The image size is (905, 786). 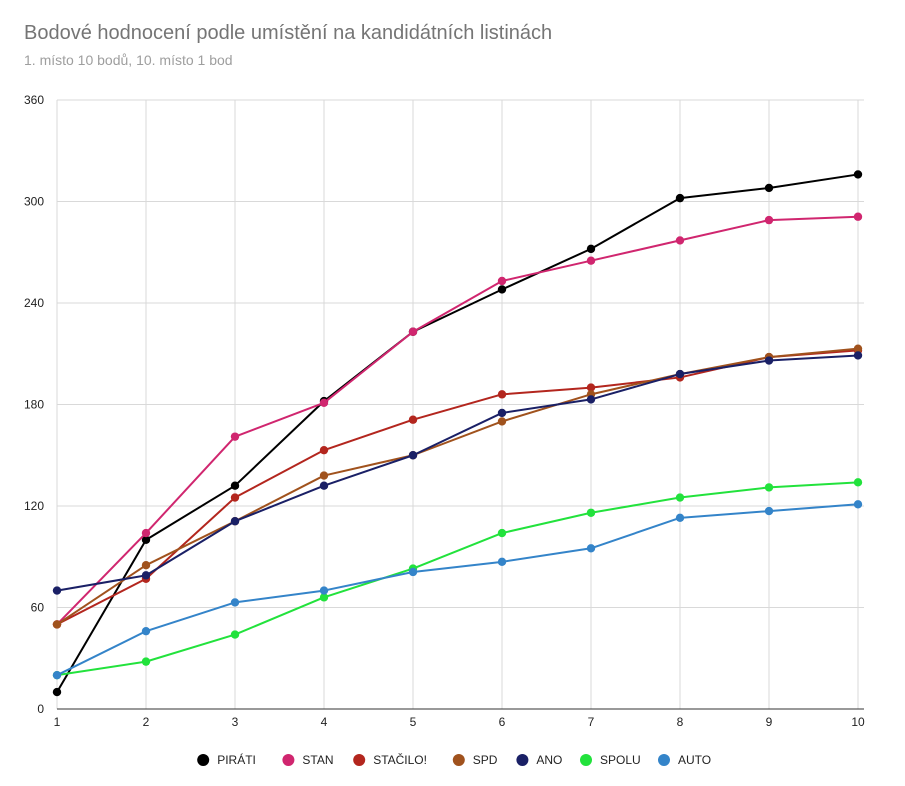 What do you see at coordinates (680, 722) in the screenshot?
I see `x-tick-label: 8` at bounding box center [680, 722].